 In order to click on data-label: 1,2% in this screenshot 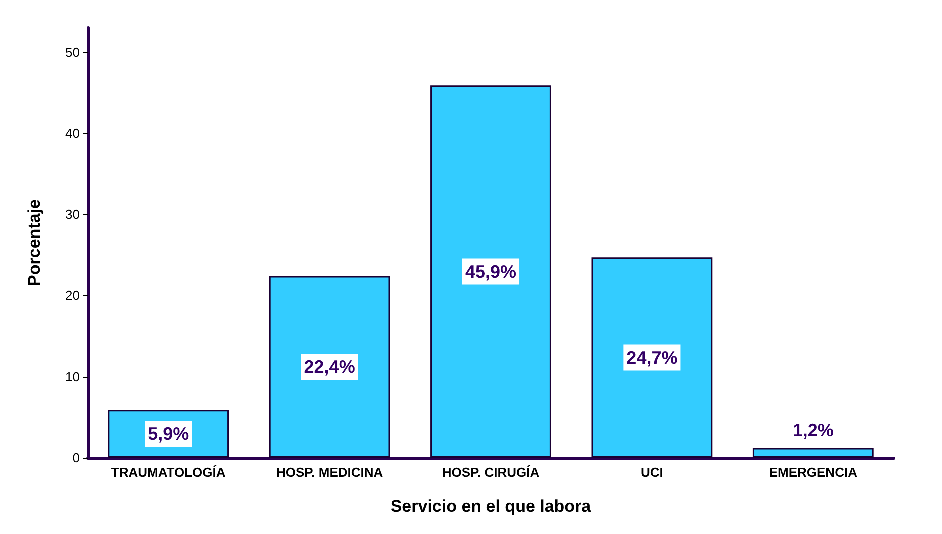, I will do `click(813, 430)`.